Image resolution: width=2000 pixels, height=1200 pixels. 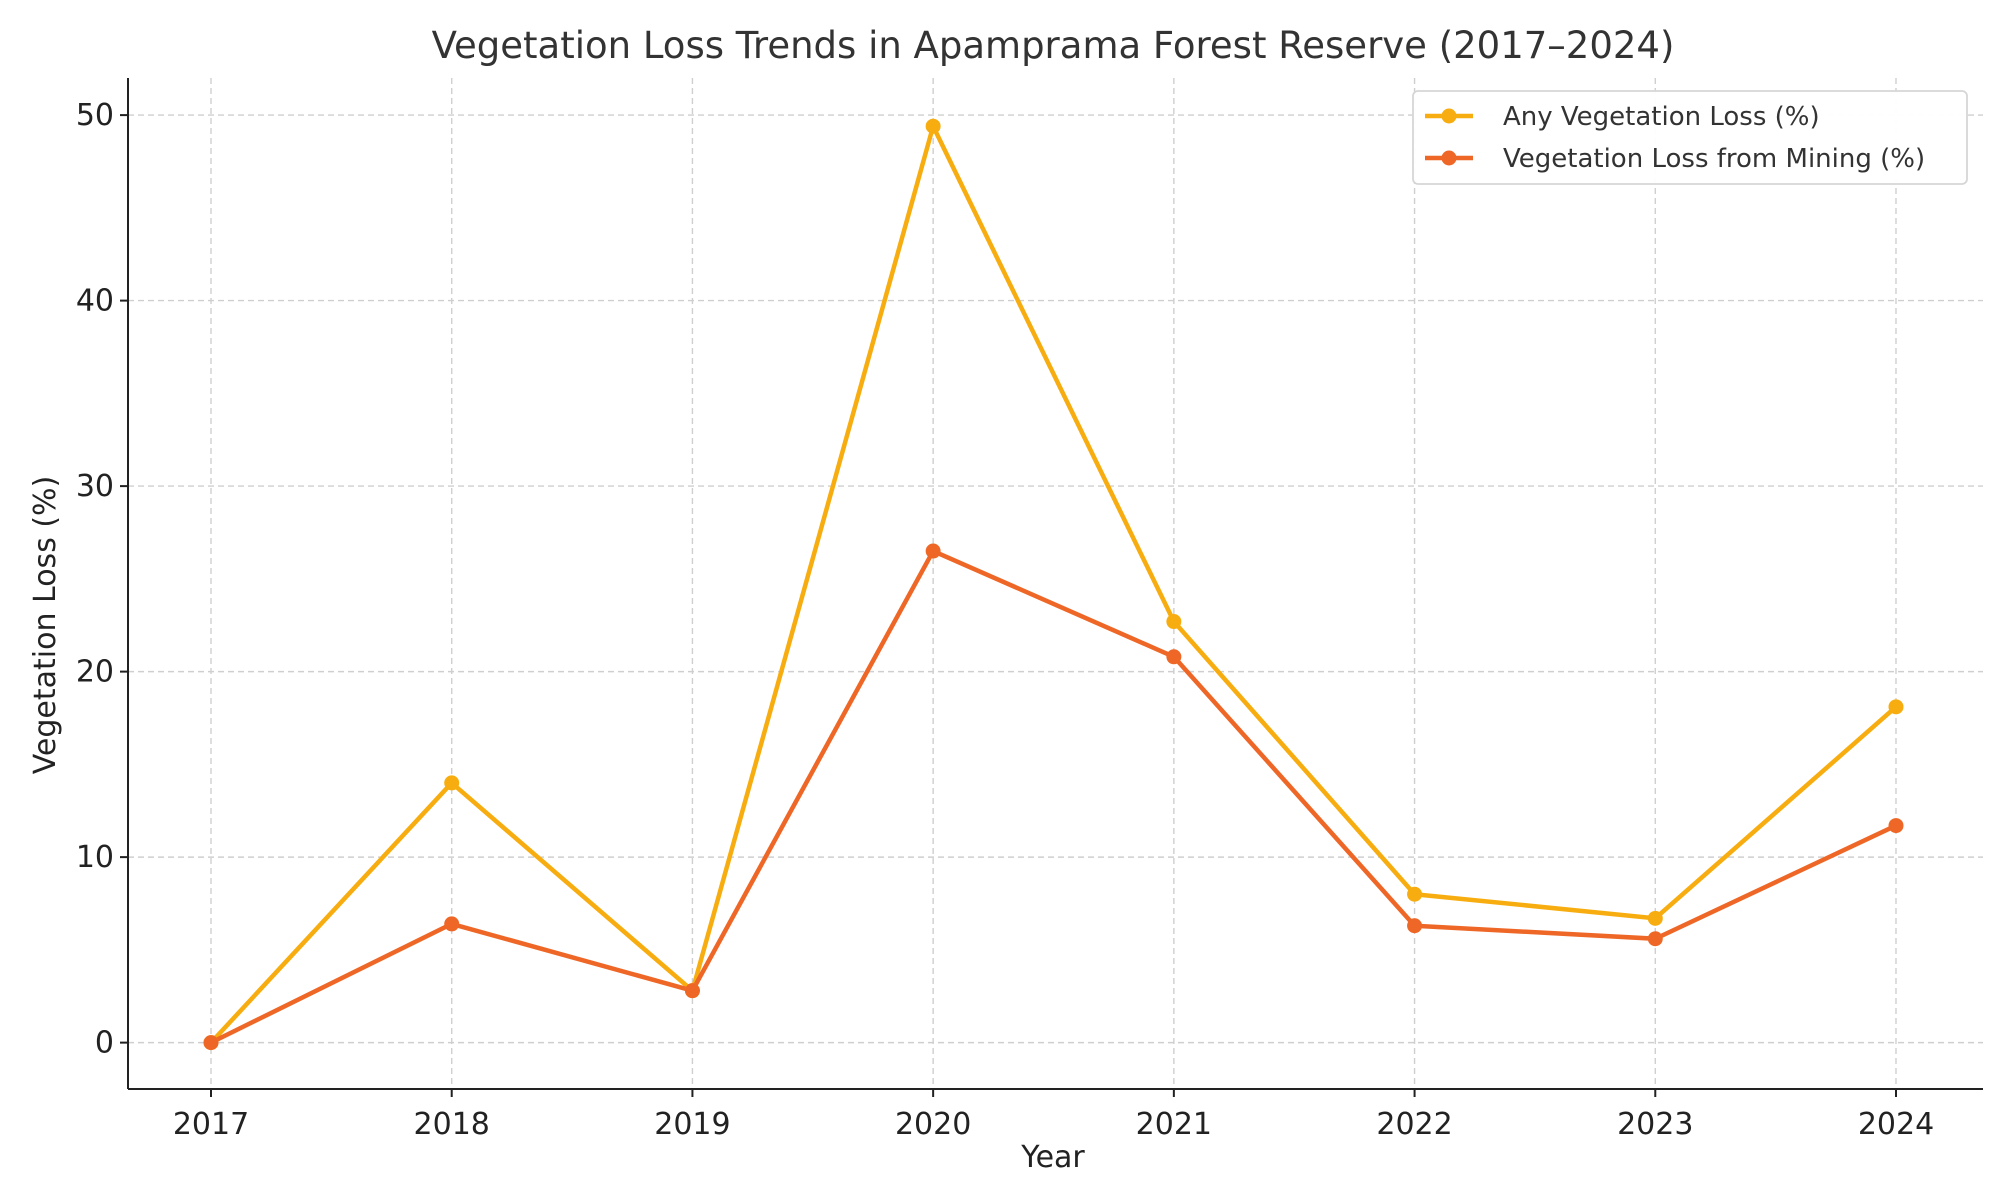 What do you see at coordinates (1714, 159) in the screenshot?
I see `legend-label-mining-vegetation-loss: Vegetation Loss from Mining (%)` at bounding box center [1714, 159].